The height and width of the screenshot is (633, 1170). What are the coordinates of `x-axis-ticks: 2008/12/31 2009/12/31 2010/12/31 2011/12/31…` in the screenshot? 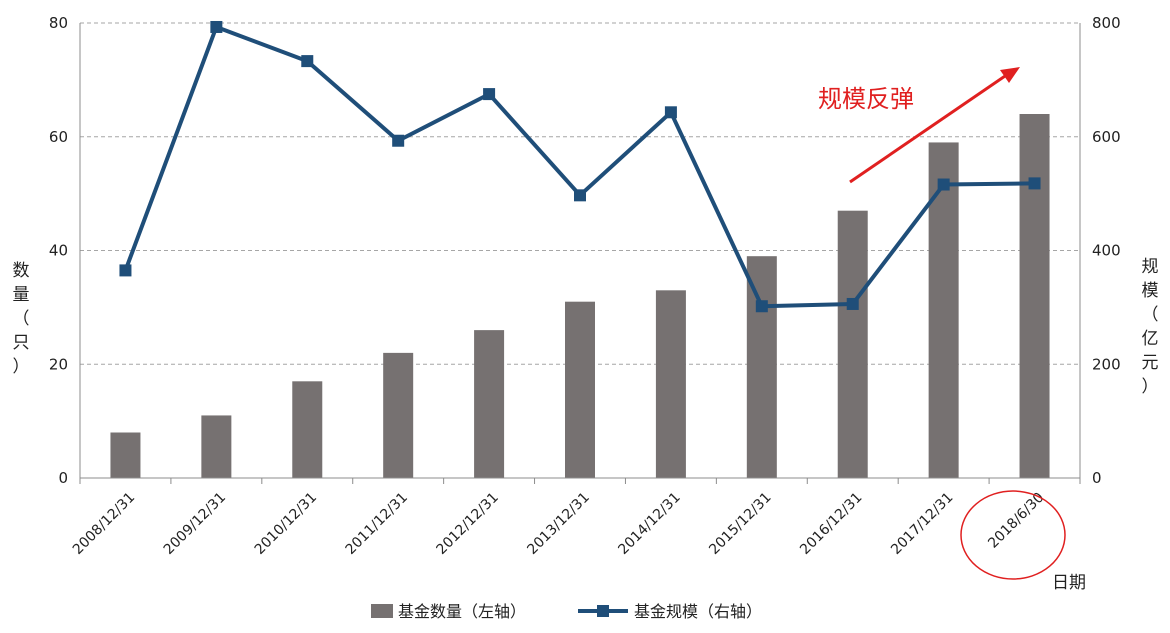 It's located at (558, 524).